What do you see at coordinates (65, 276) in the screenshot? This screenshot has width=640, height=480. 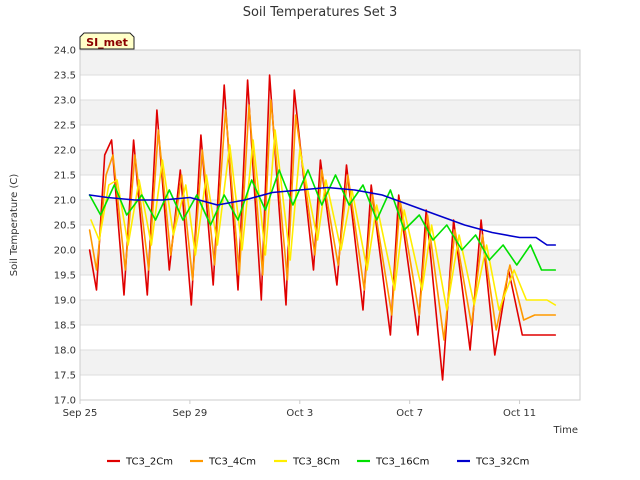 I see `y-tick-label: 19.5` at bounding box center [65, 276].